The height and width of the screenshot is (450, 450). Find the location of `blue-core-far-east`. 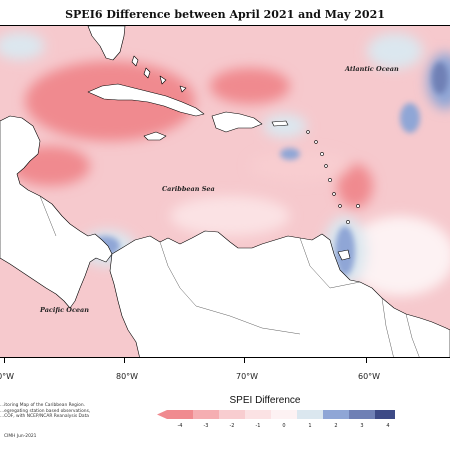

blue-core-far-east is located at coordinates (440, 78).